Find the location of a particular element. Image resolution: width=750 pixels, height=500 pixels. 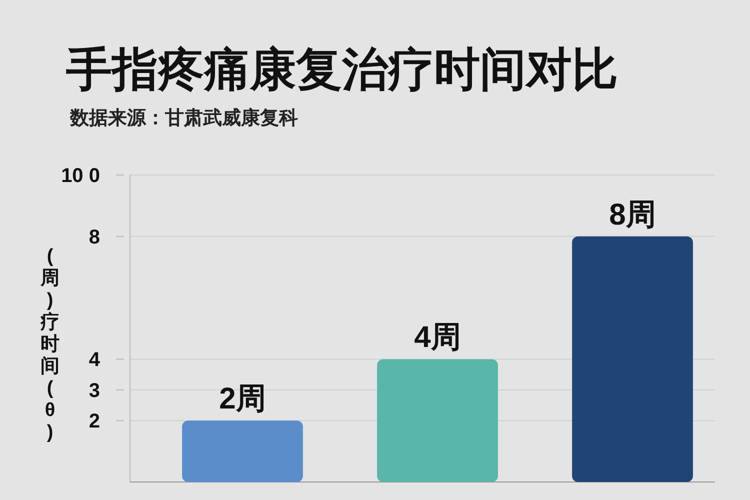

y-tick-label: 2 is located at coordinates (94, 421).